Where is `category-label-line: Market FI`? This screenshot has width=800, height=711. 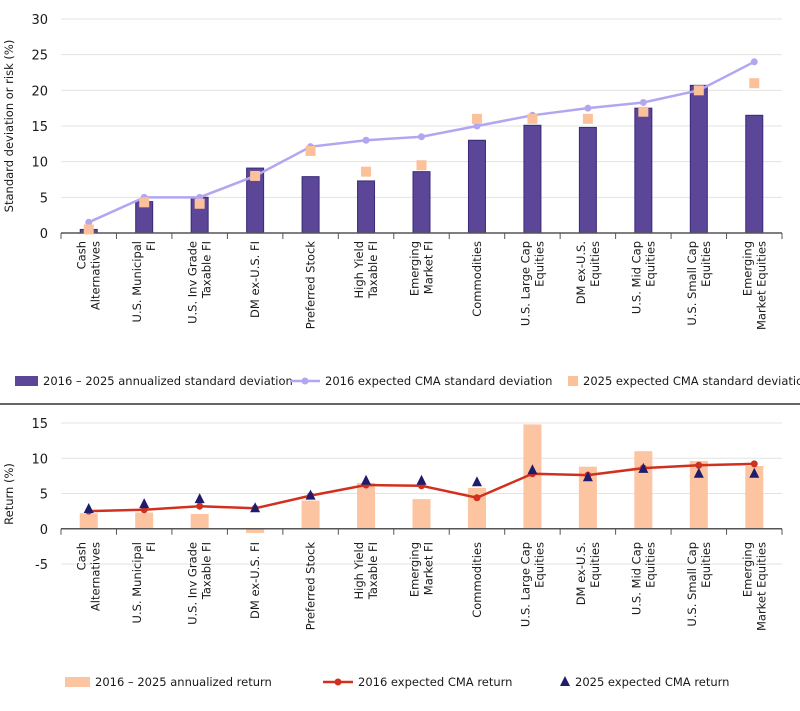
category-label-line: Market FI is located at coordinates (429, 267).